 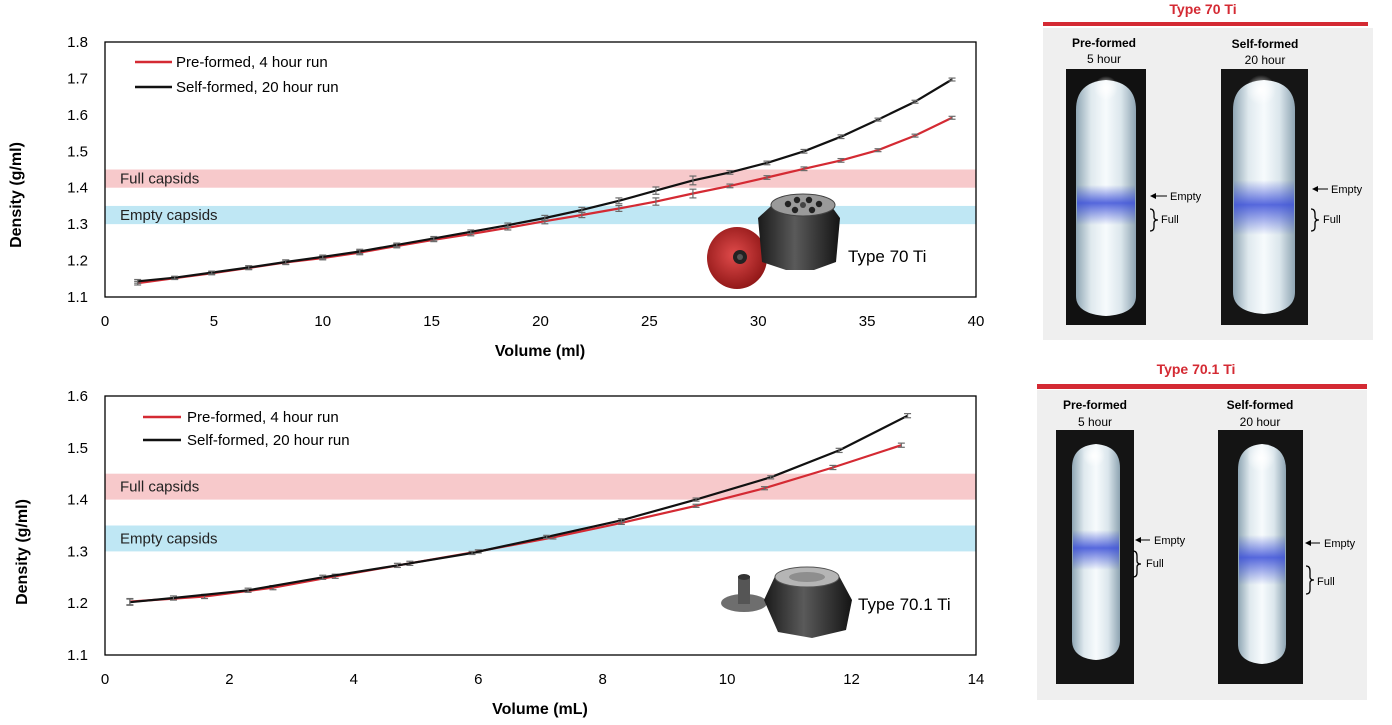 What do you see at coordinates (1170, 541) in the screenshot?
I see `empty-label-1-0: Empty` at bounding box center [1170, 541].